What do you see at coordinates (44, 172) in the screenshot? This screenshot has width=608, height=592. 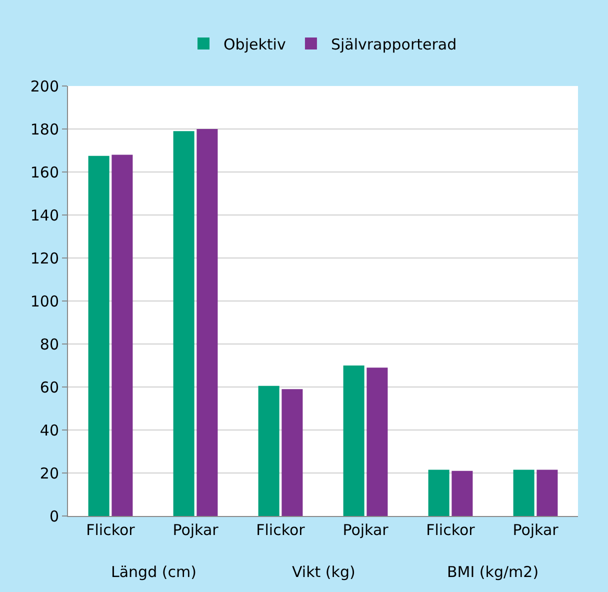 I see `y-tick-label: 160` at bounding box center [44, 172].